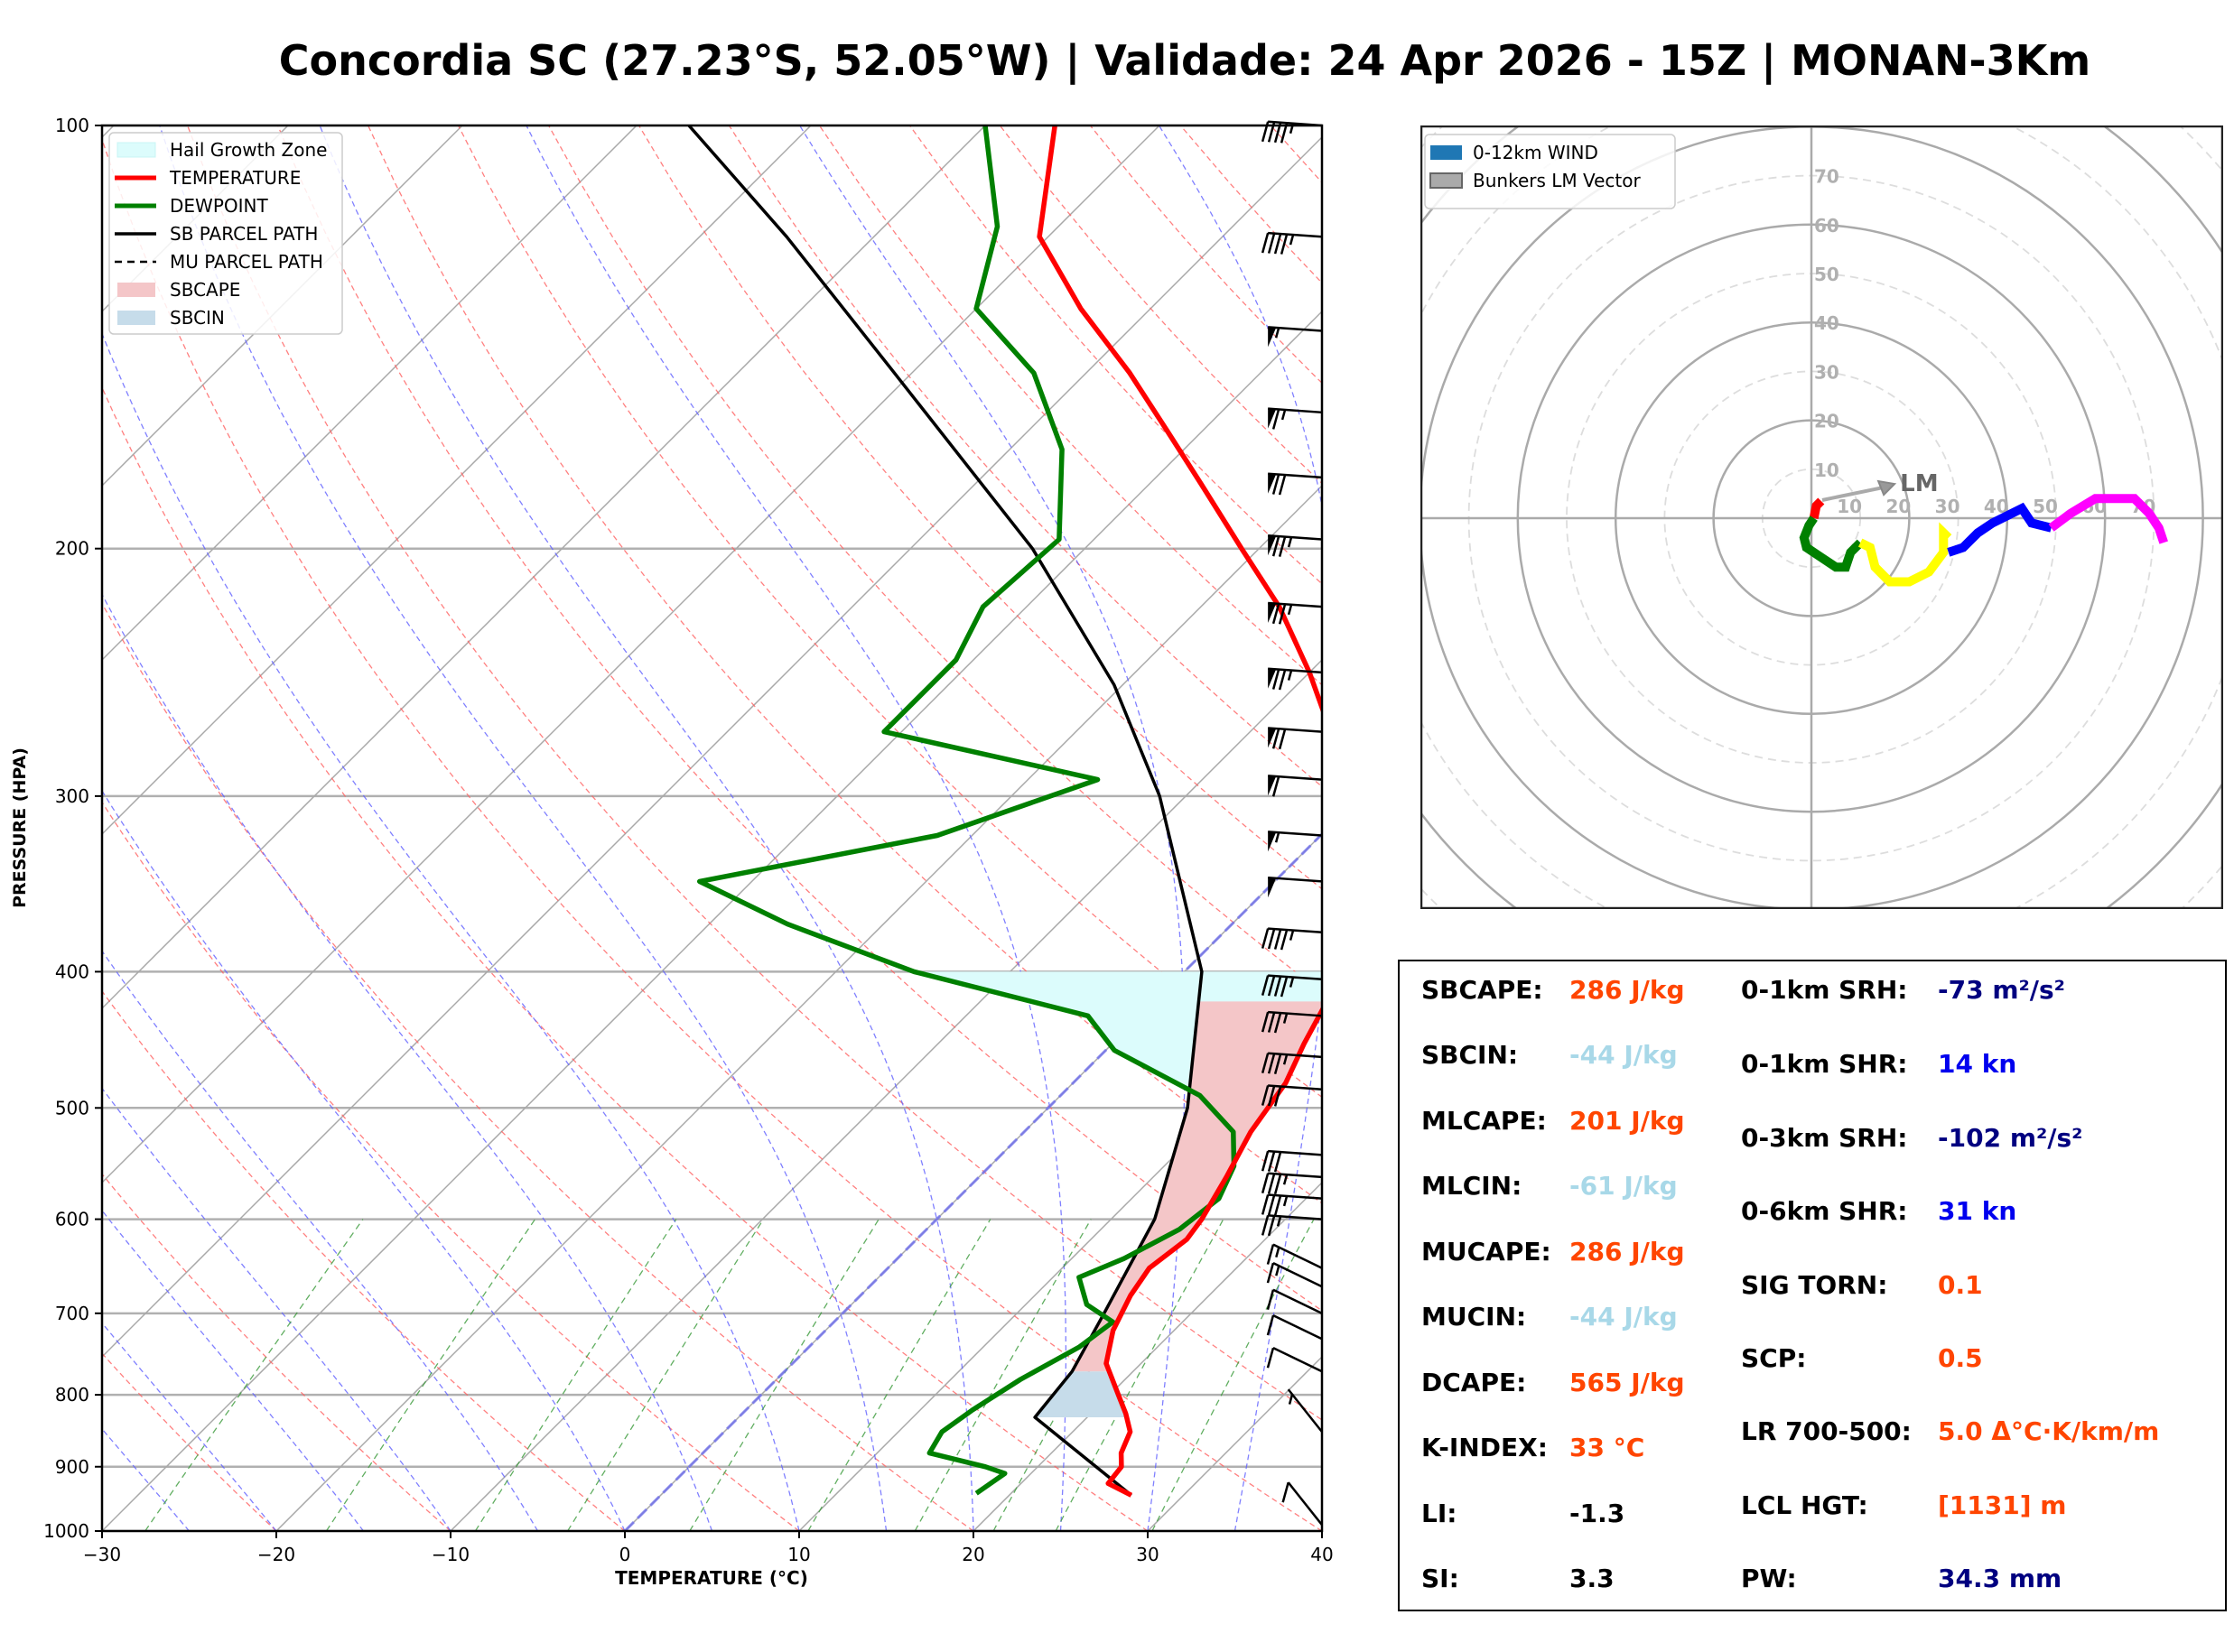 Image resolution: width=2234 pixels, height=1652 pixels. What do you see at coordinates (1978, 1211) in the screenshot?
I see `index-value: 31 kn` at bounding box center [1978, 1211].